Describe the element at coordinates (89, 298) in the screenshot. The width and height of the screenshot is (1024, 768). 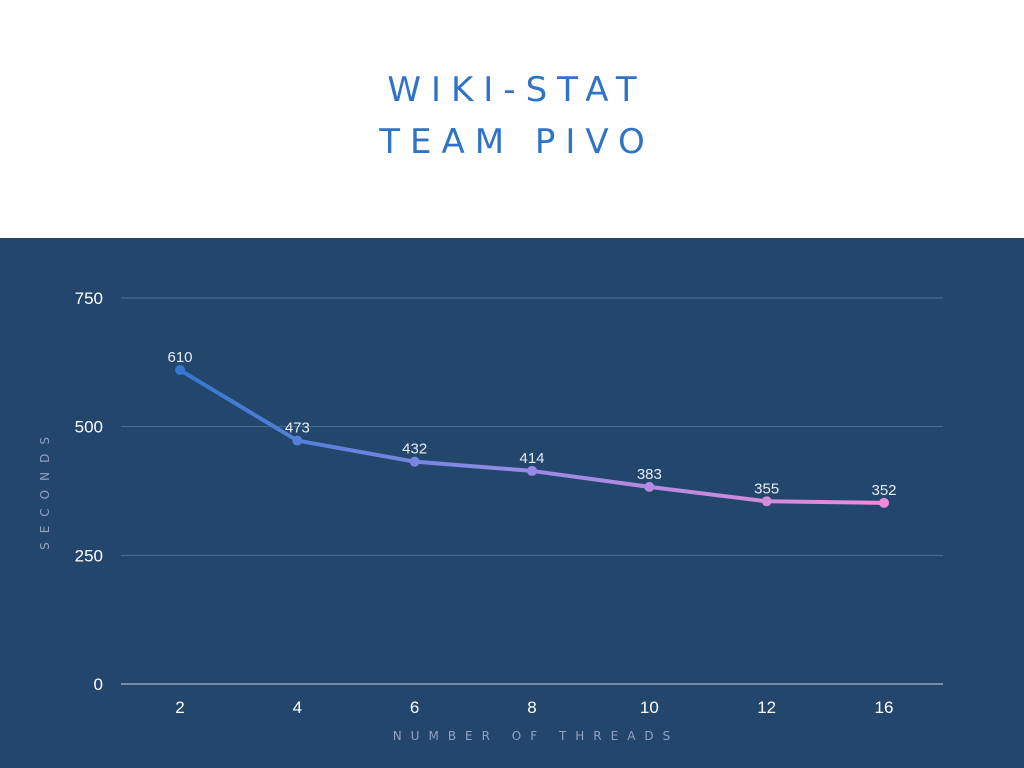
I see `y-tick-label: 750` at that location.